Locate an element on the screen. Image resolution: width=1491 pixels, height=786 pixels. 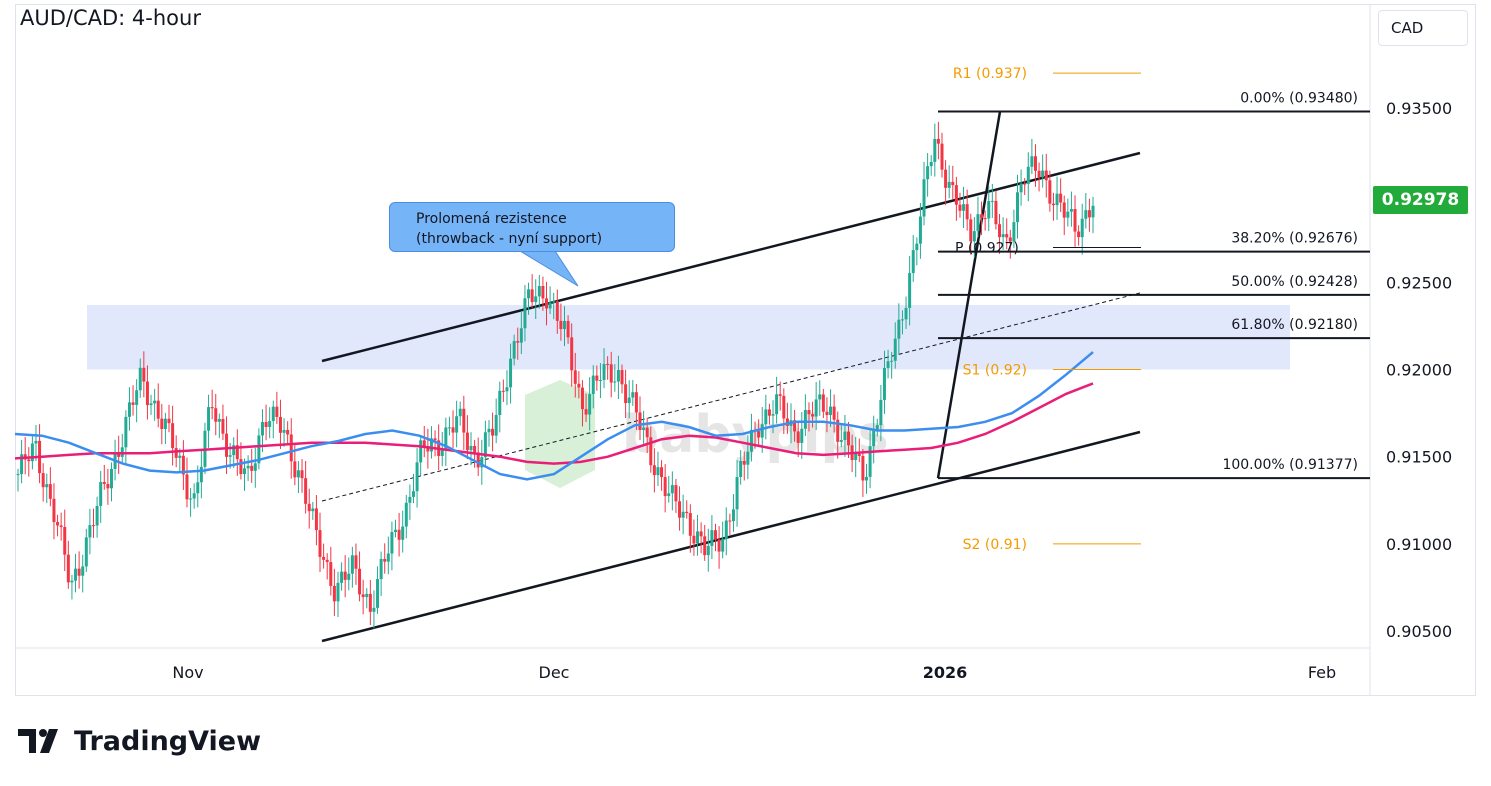
x-tick-label: 2026 is located at coordinates (945, 672).